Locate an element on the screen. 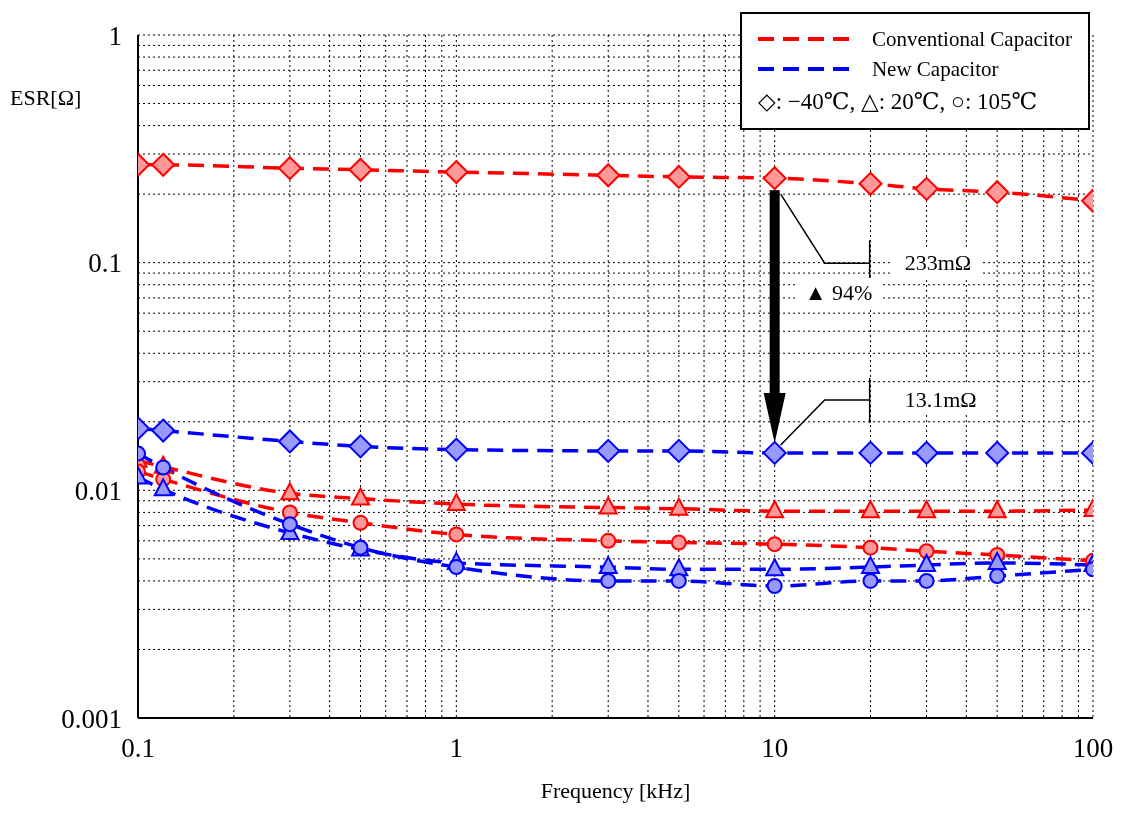 The image size is (1132, 819). x-tick-label: 100 is located at coordinates (1093, 748).